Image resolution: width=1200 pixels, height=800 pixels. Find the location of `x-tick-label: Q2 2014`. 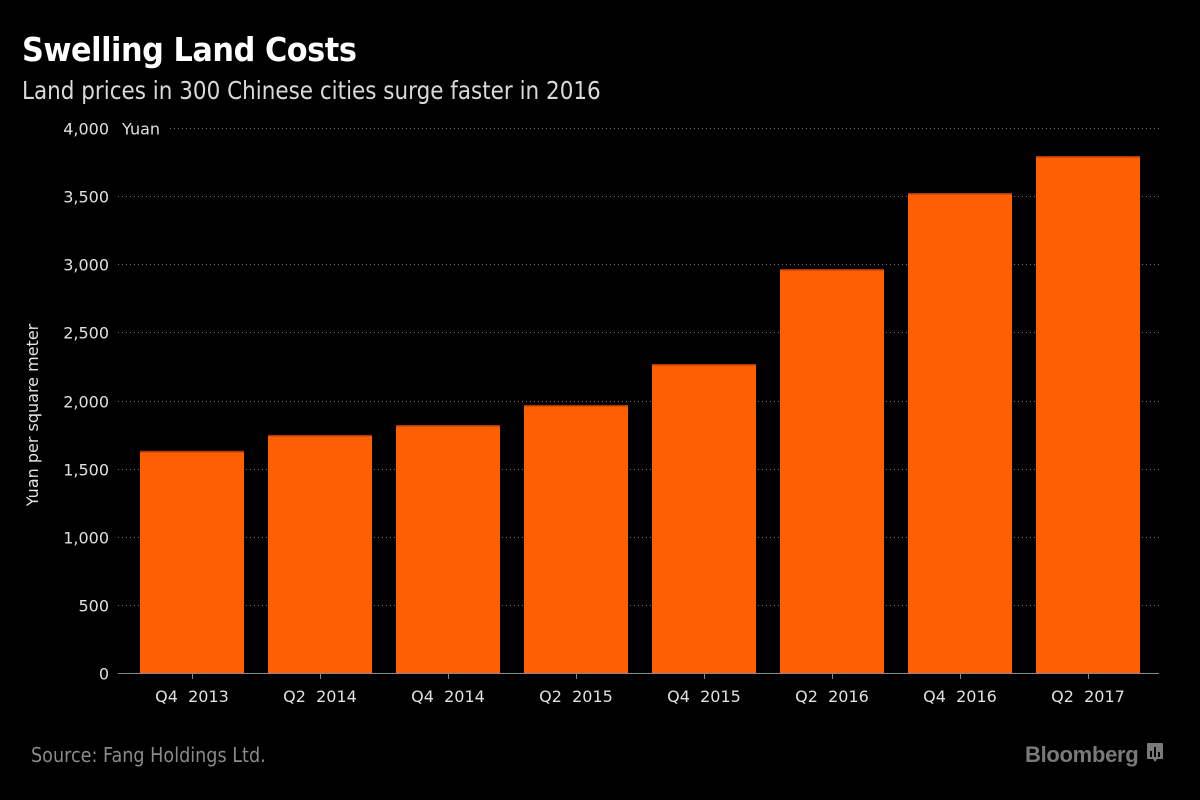

x-tick-label: Q2 2014 is located at coordinates (320, 696).